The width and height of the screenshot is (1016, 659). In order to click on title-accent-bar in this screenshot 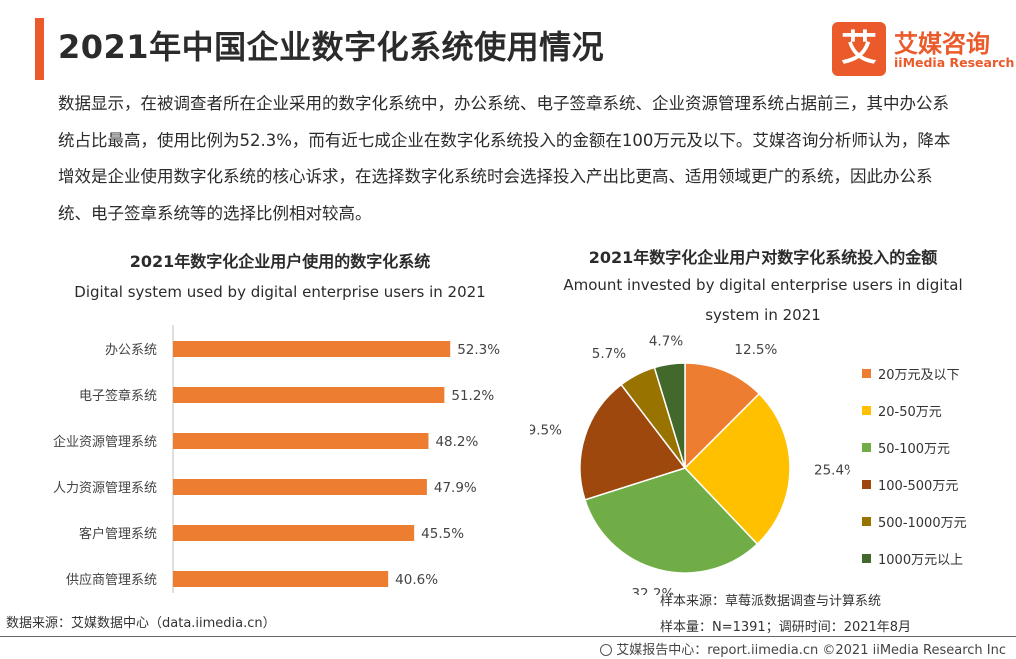, I will do `click(39, 49)`.